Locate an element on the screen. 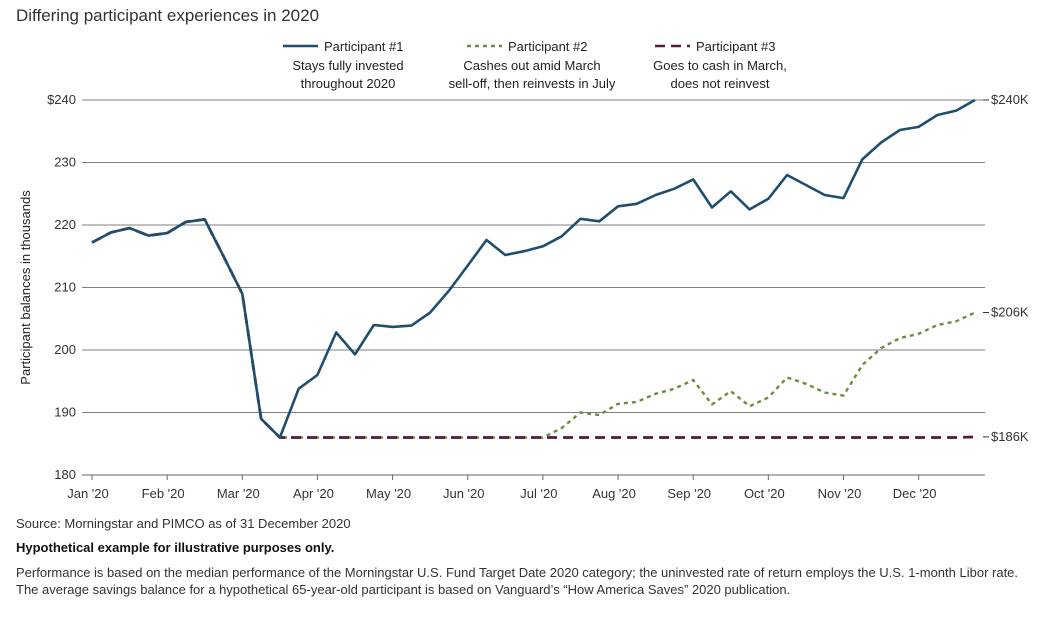 This screenshot has height=617, width=1055. end-label-participant-3: $186K is located at coordinates (1010, 436).